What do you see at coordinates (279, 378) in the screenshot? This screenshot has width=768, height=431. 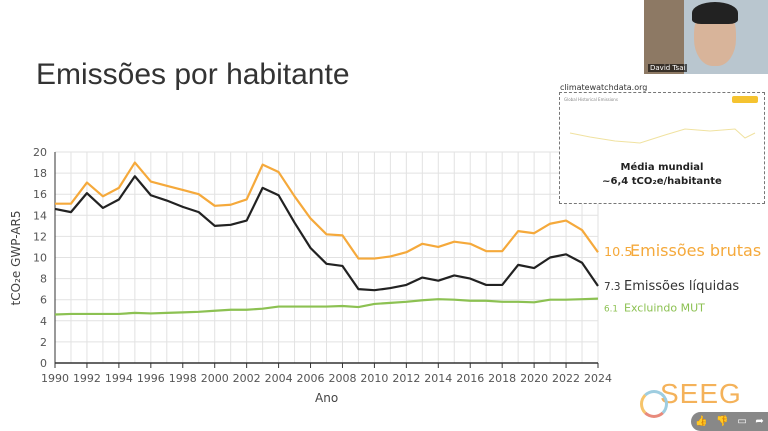 I see `x-tick-label: 2004` at bounding box center [279, 378].